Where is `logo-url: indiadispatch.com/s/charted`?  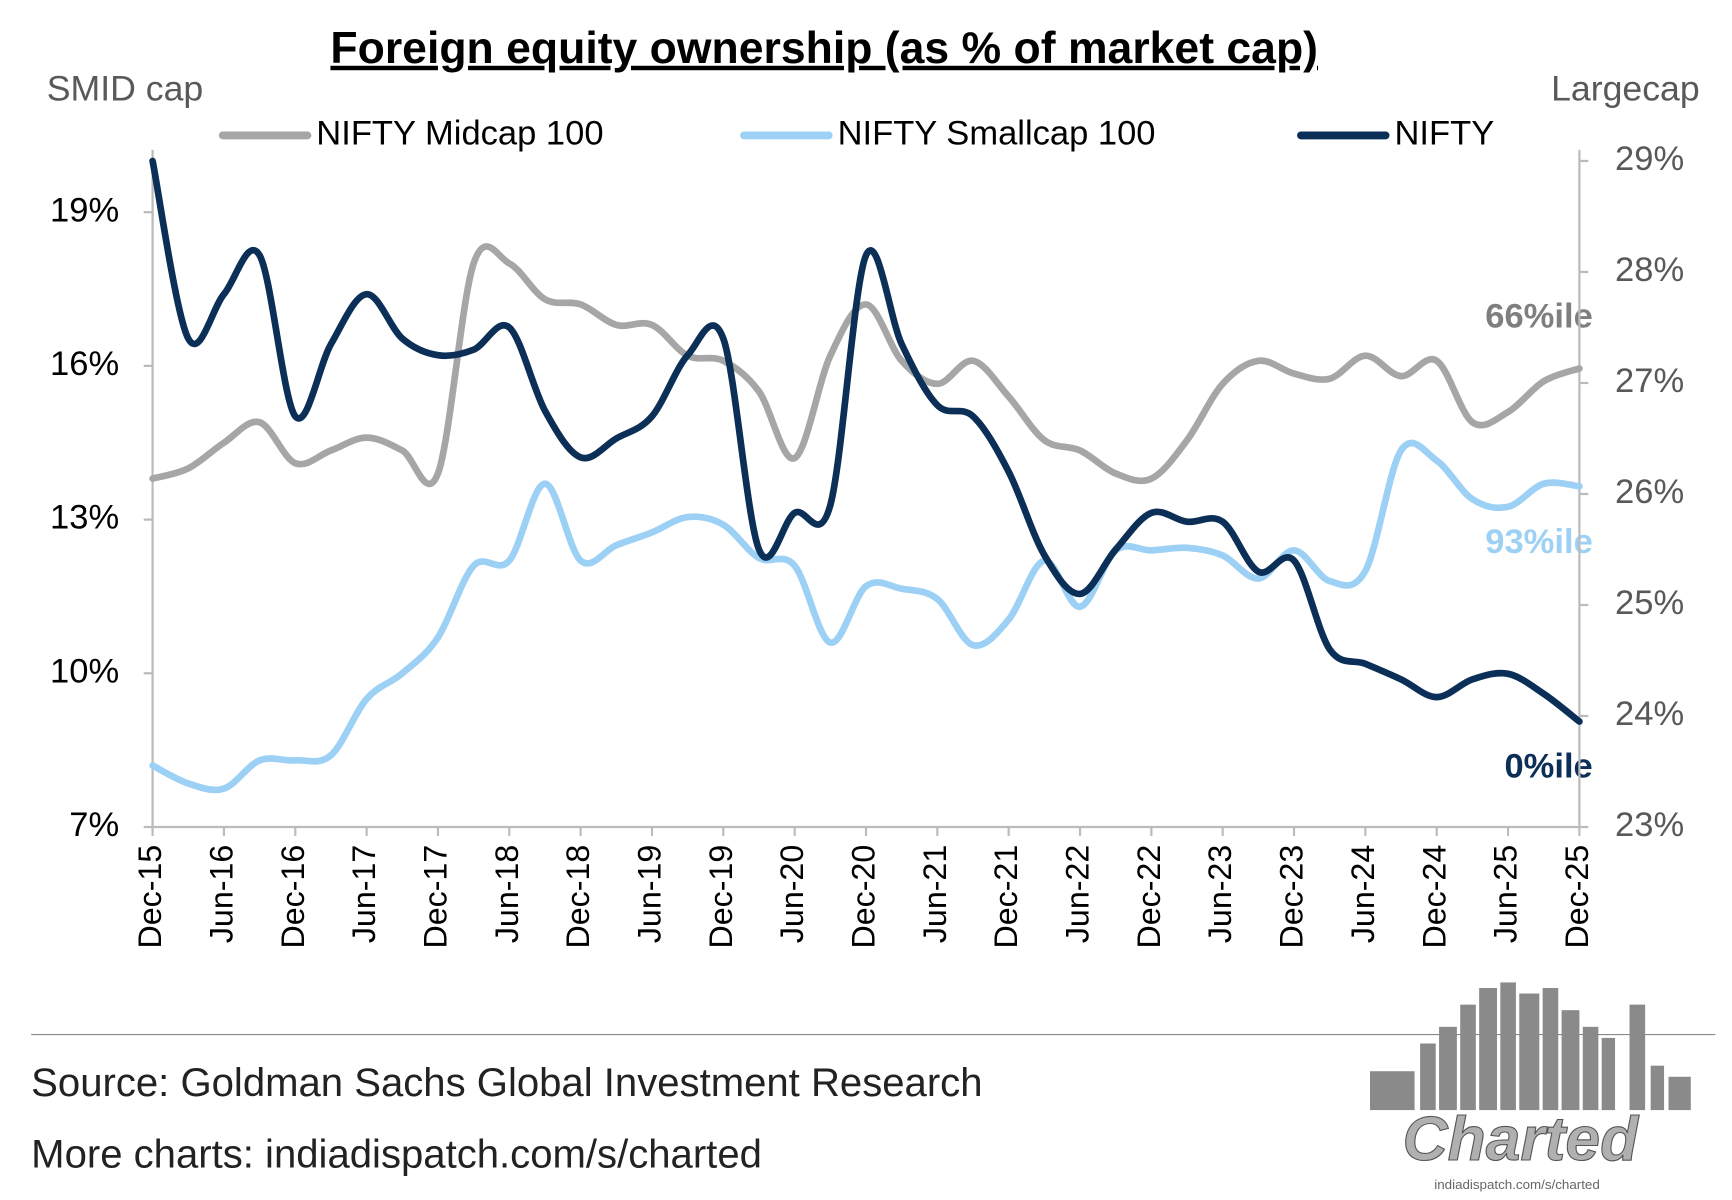 logo-url: indiadispatch.com/s/charted is located at coordinates (1516, 1184).